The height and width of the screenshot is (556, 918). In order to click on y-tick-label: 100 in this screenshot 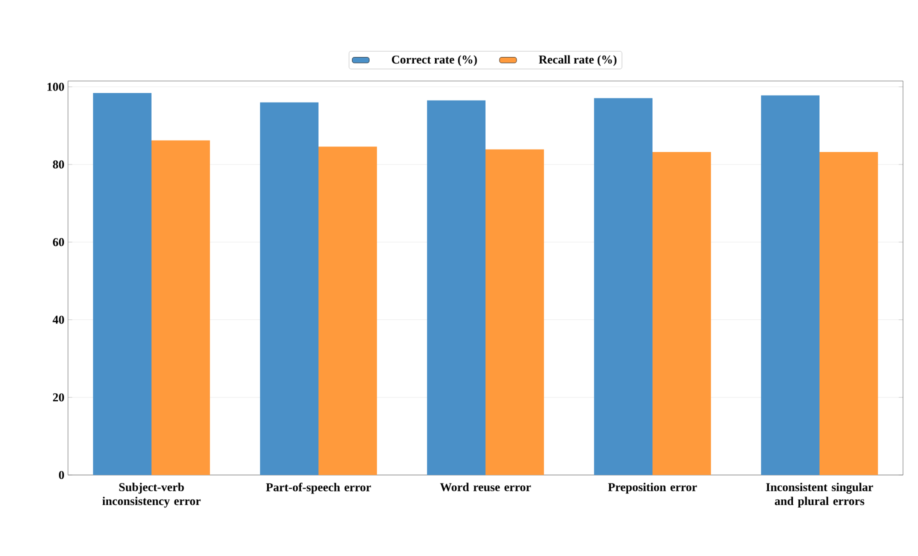, I will do `click(56, 86)`.